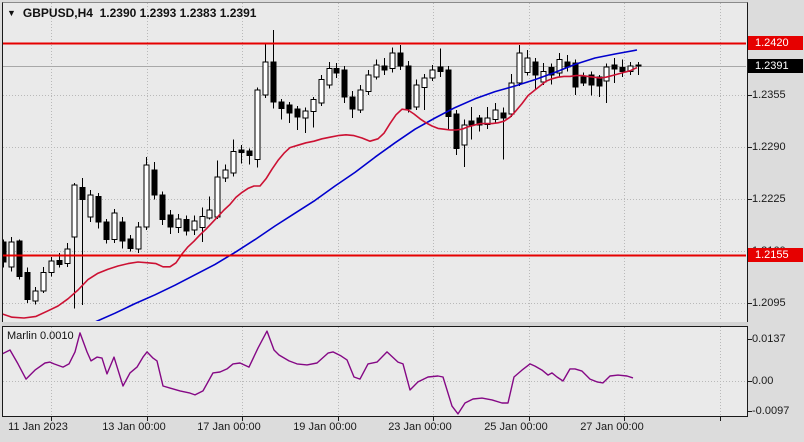 This screenshot has height=442, width=804. Describe the element at coordinates (516, 427) in the screenshot. I see `time-axis-label: 25 Jan 00:00` at that location.